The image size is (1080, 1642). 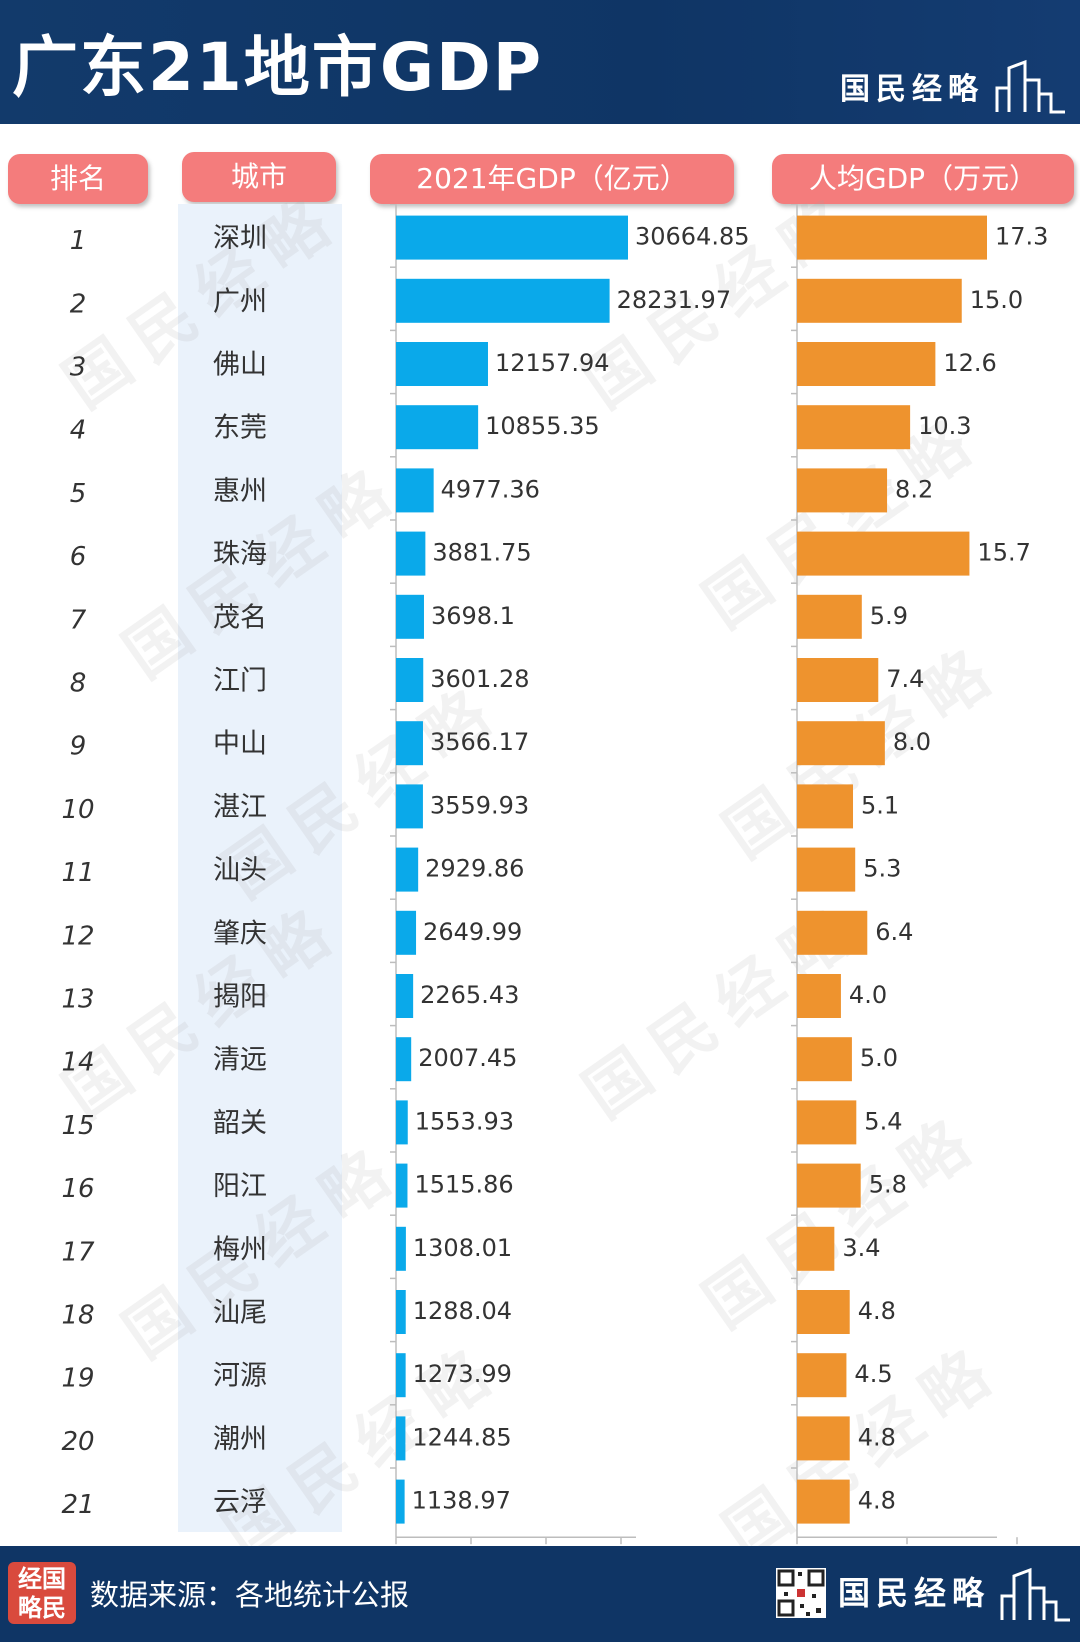 What do you see at coordinates (552, 363) in the screenshot?
I see `gdp-value-label: 12157.94` at bounding box center [552, 363].